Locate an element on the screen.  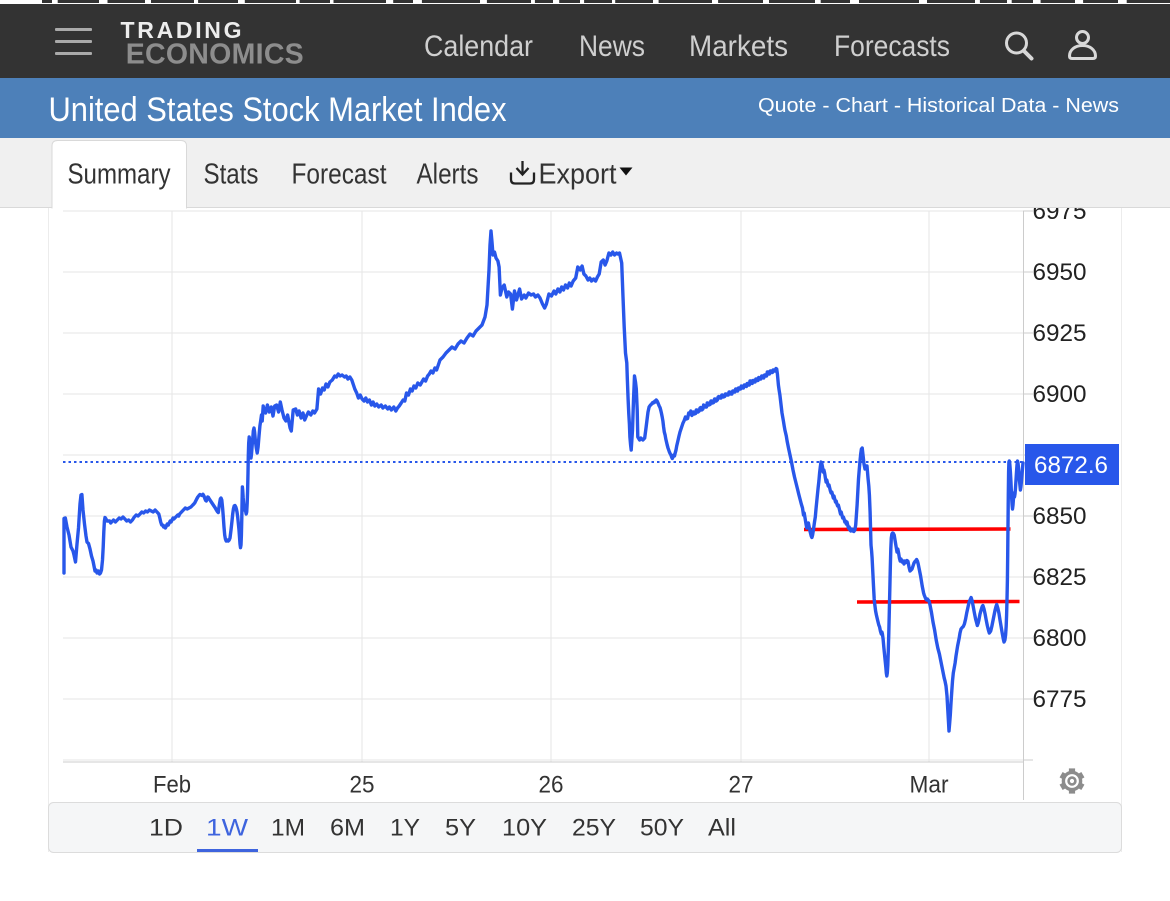
svg-text: 6800 is located at coordinates (1060, 638).